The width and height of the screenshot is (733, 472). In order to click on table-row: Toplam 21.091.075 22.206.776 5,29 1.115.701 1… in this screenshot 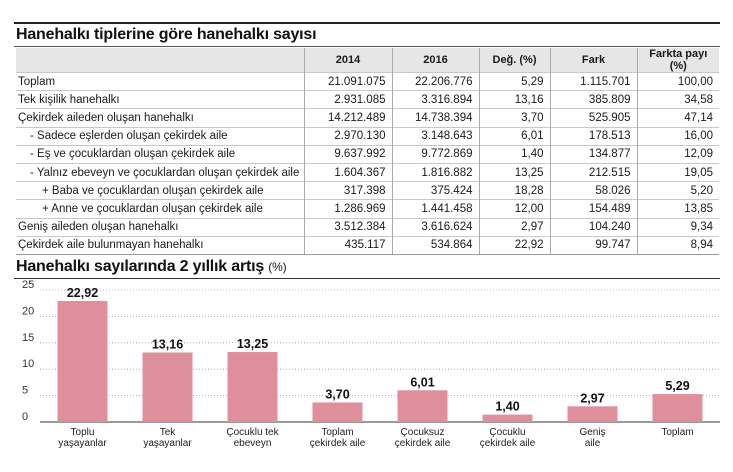, I will do `click(367, 81)`.